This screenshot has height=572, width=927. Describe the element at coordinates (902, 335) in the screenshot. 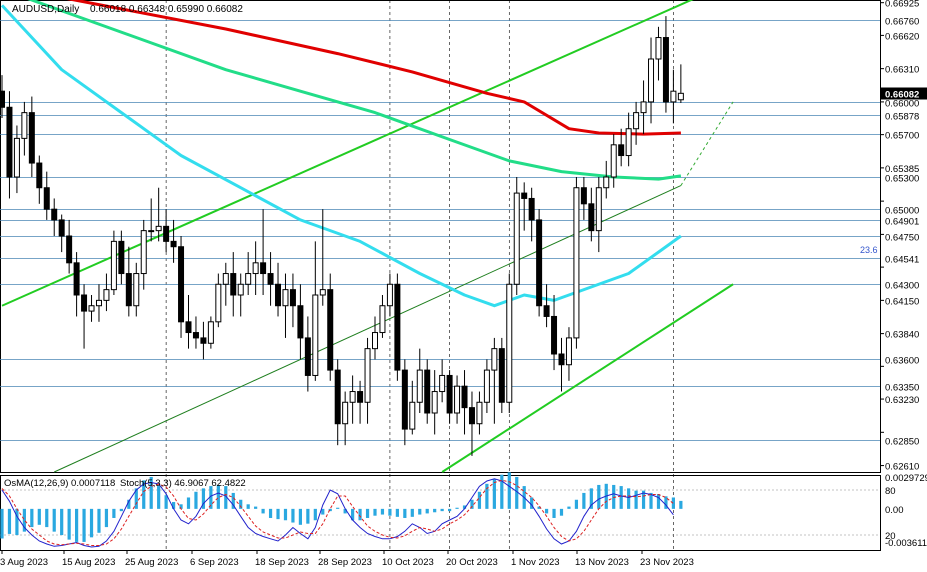

I see `price-tick-label: 0.63840` at that location.